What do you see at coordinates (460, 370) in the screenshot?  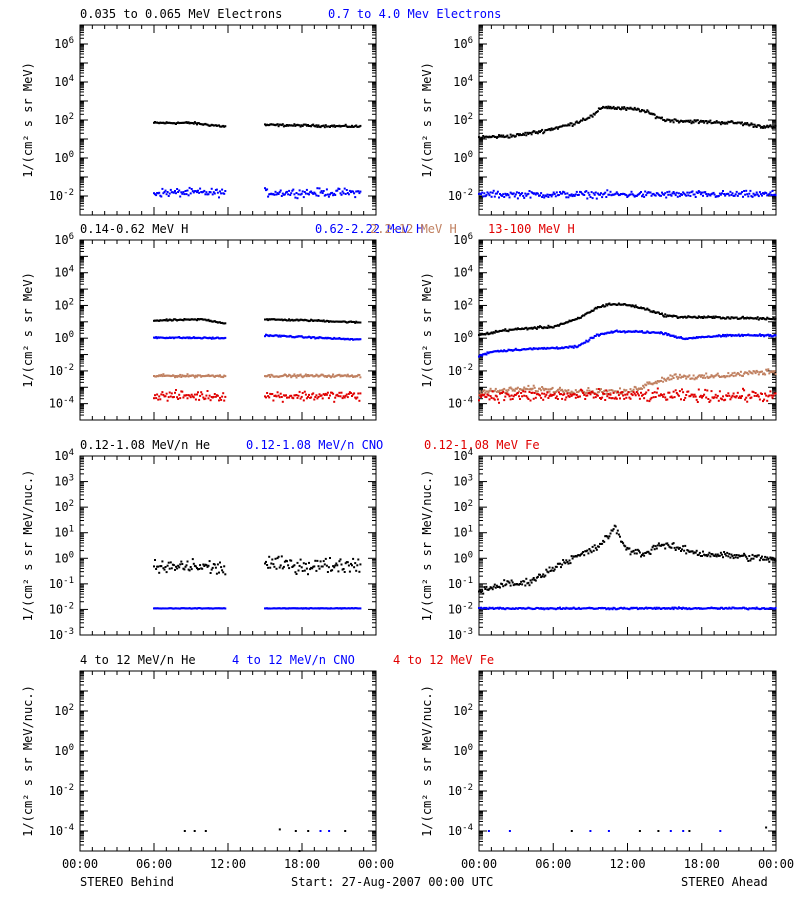 I see `y-tick-label: 10-2` at bounding box center [460, 370].